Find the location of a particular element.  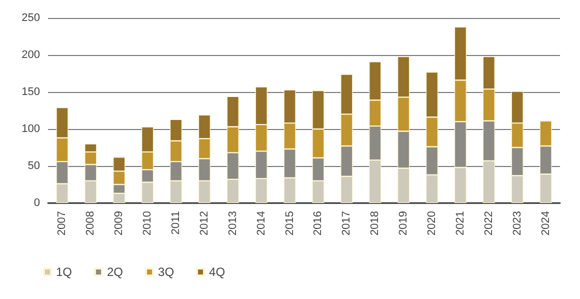

y-tick-label: 50 is located at coordinates (34, 166).